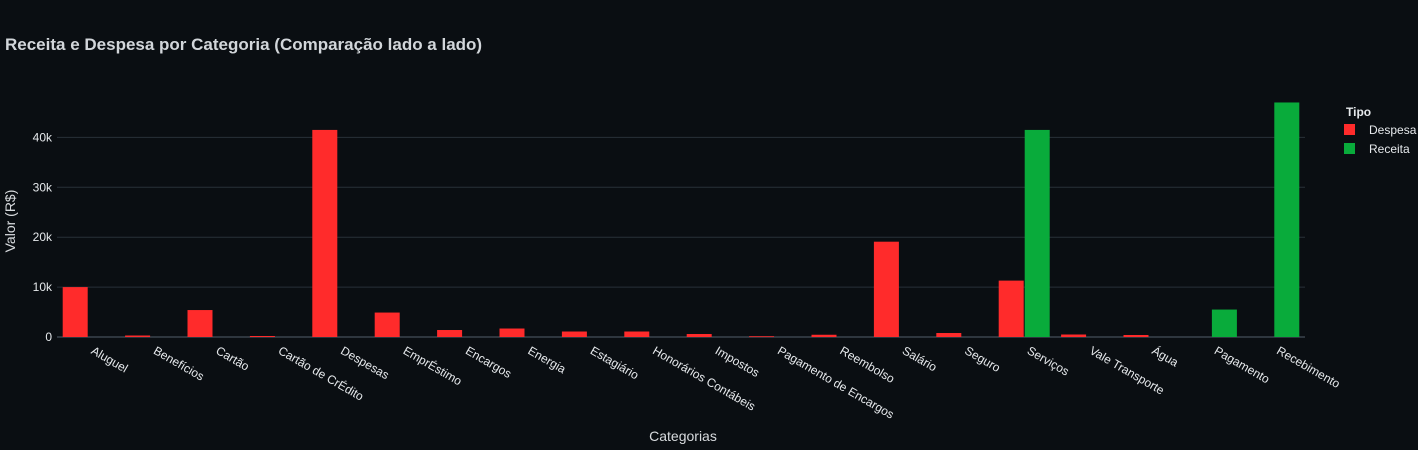 This screenshot has width=1418, height=450. I want to click on x-tick-label: Impostos, so click(737, 361).